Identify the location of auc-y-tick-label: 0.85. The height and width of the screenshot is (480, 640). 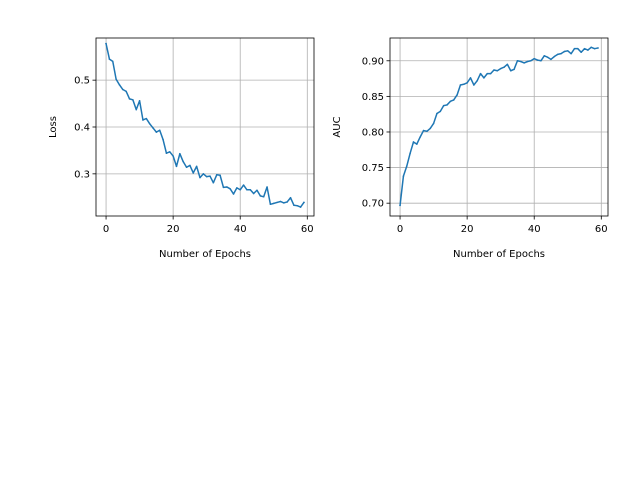
(373, 97).